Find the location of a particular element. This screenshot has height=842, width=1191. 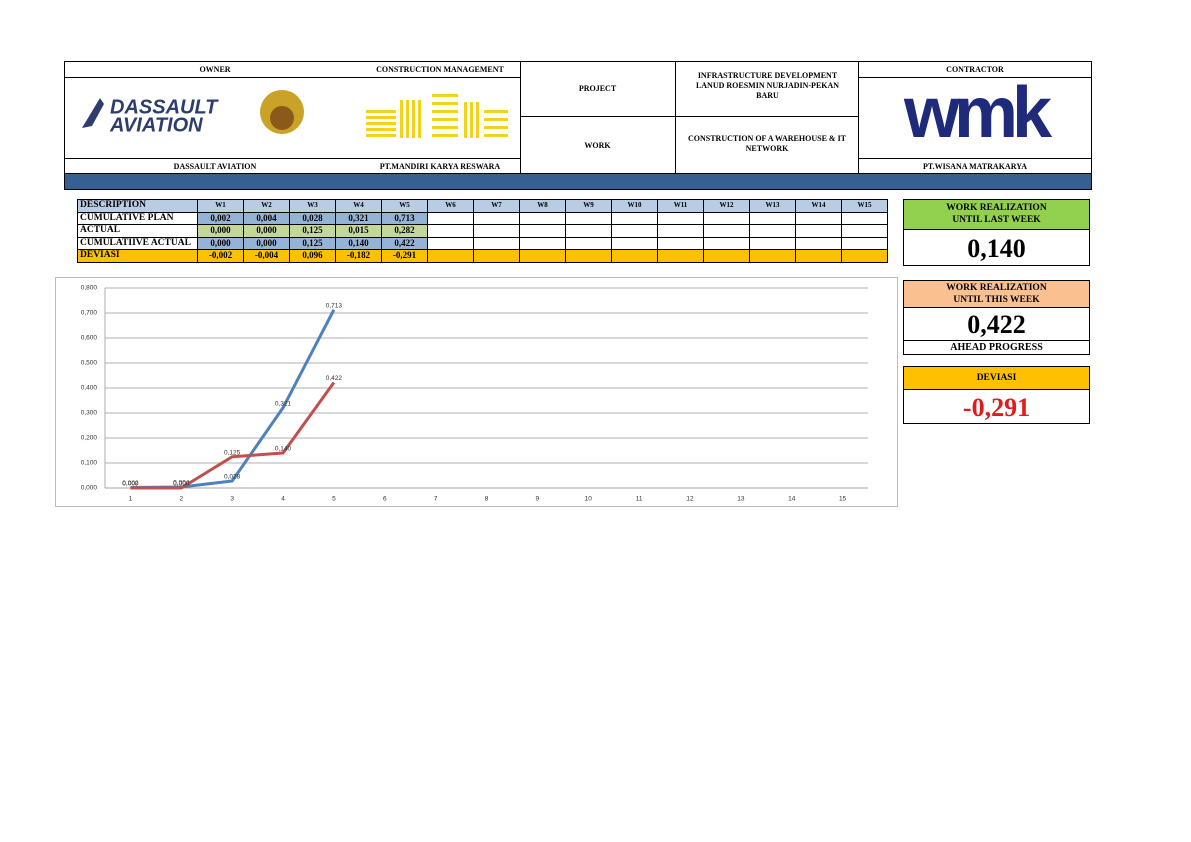

panel-title: DEVIASI is located at coordinates (996, 378).